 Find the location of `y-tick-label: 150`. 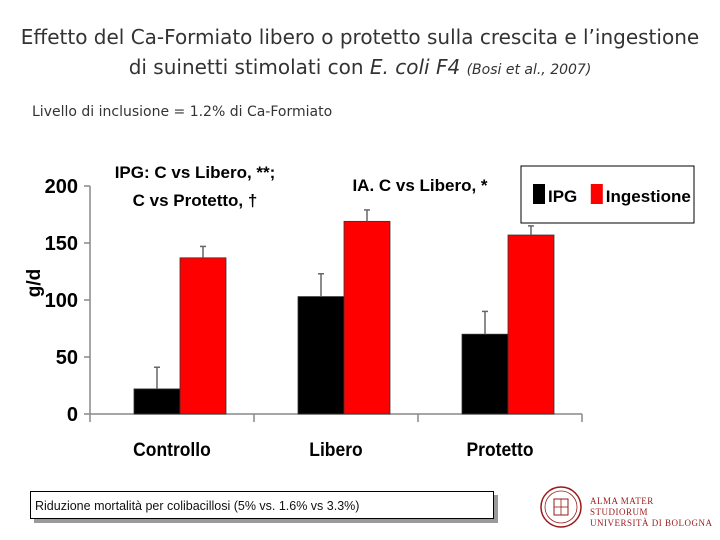

y-tick-label: 150 is located at coordinates (61, 244).